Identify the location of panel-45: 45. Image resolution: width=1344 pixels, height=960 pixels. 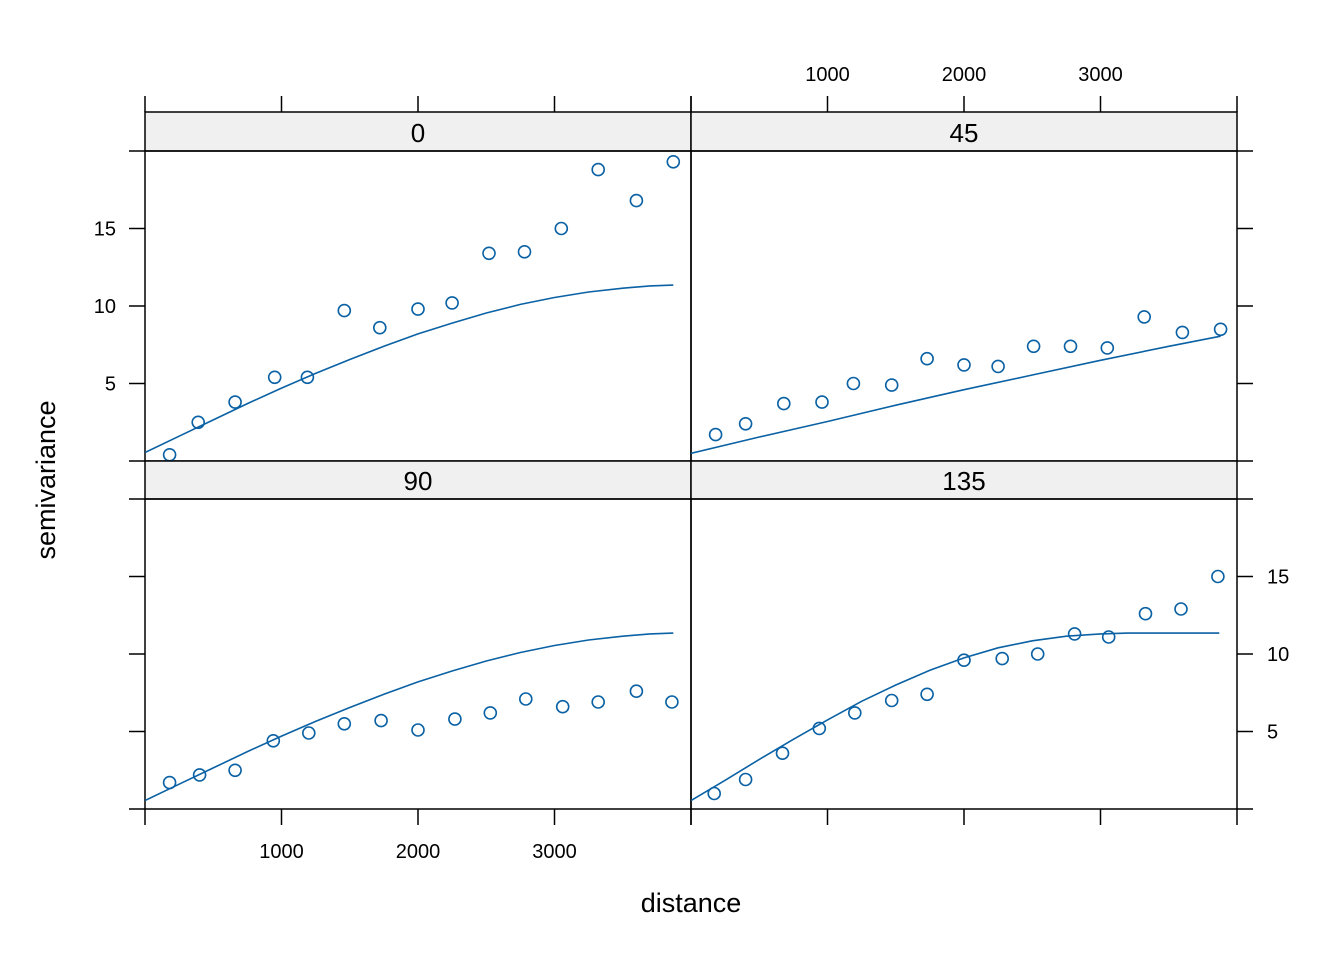
(964, 286).